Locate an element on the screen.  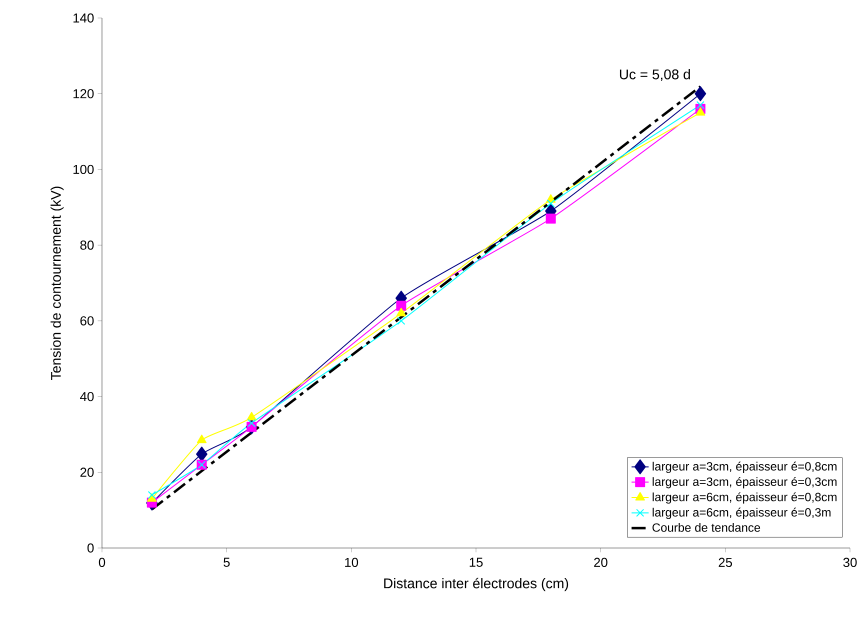
annotation: Uc = 5,08 d is located at coordinates (655, 75).